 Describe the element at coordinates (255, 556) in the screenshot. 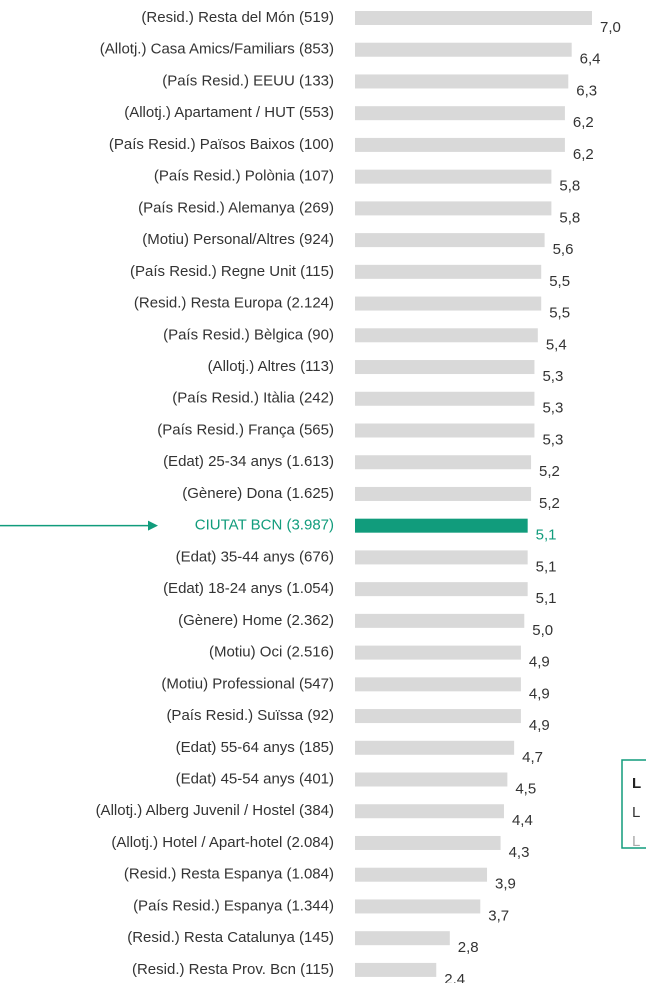

I see `category-label: (Edat) 35-44 anys (676)` at that location.